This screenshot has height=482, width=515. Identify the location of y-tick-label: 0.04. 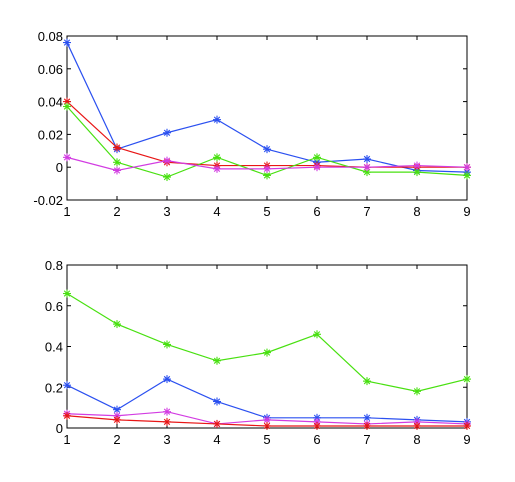
(50, 102).